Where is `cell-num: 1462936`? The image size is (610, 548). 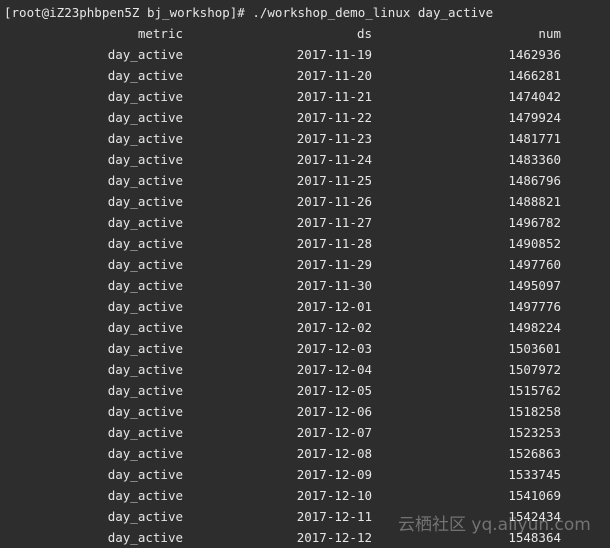 cell-num: 1462936 is located at coordinates (534, 54).